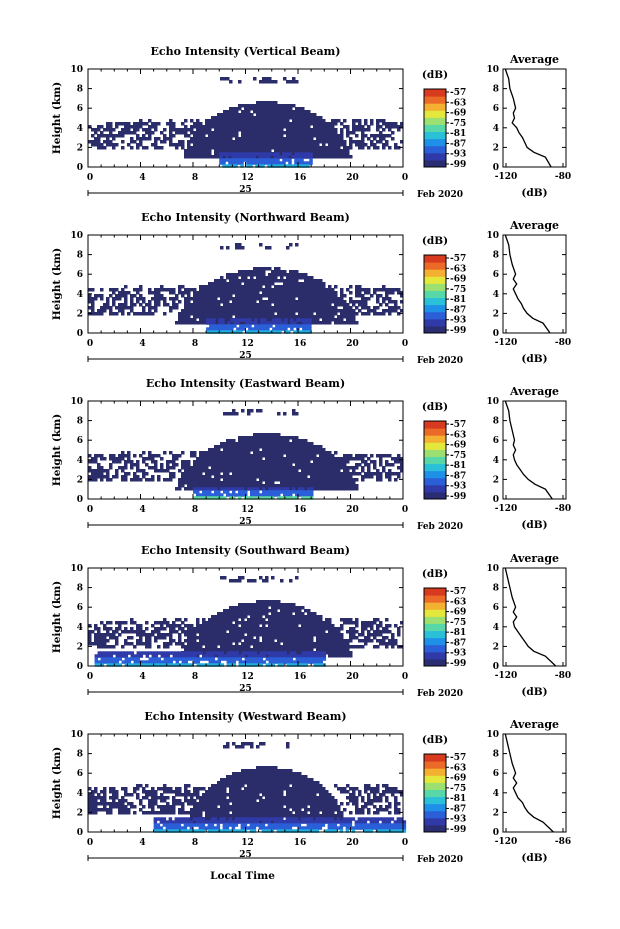 The width and height of the screenshot is (620, 929). Describe the element at coordinates (440, 527) in the screenshot. I see `date-label: Feb 2020` at that location.